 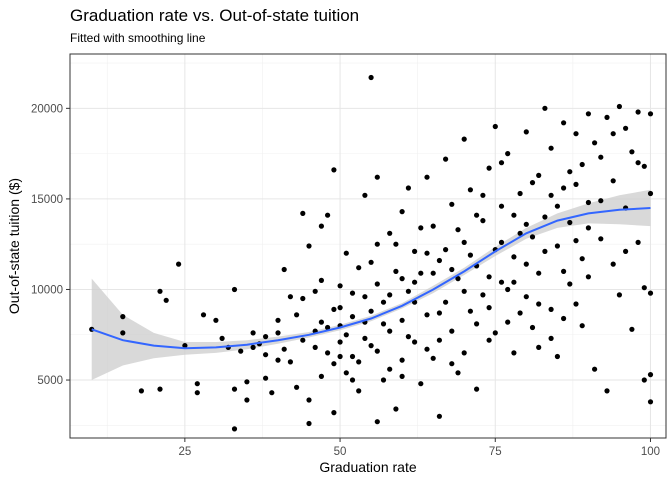 I want to click on x-axis-ticks: 25 50 75 100, so click(x=419, y=448).